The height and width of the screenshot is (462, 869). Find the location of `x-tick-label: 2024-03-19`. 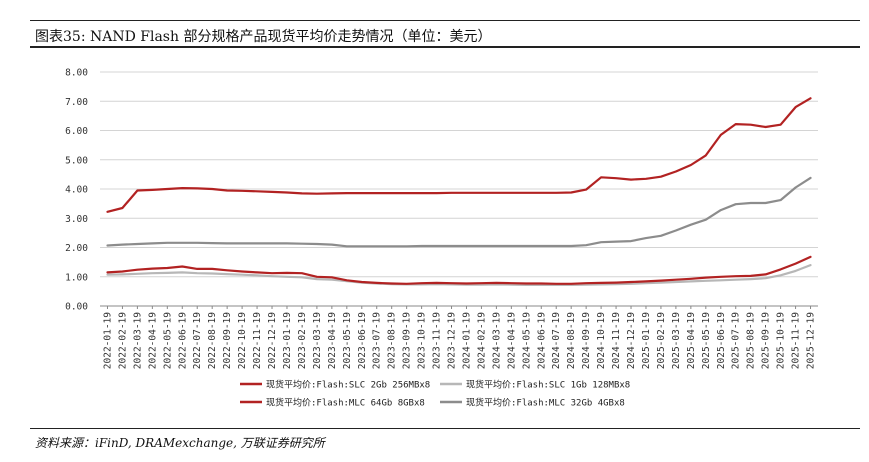

x-tick-label: 2024-03-19 is located at coordinates (496, 340).